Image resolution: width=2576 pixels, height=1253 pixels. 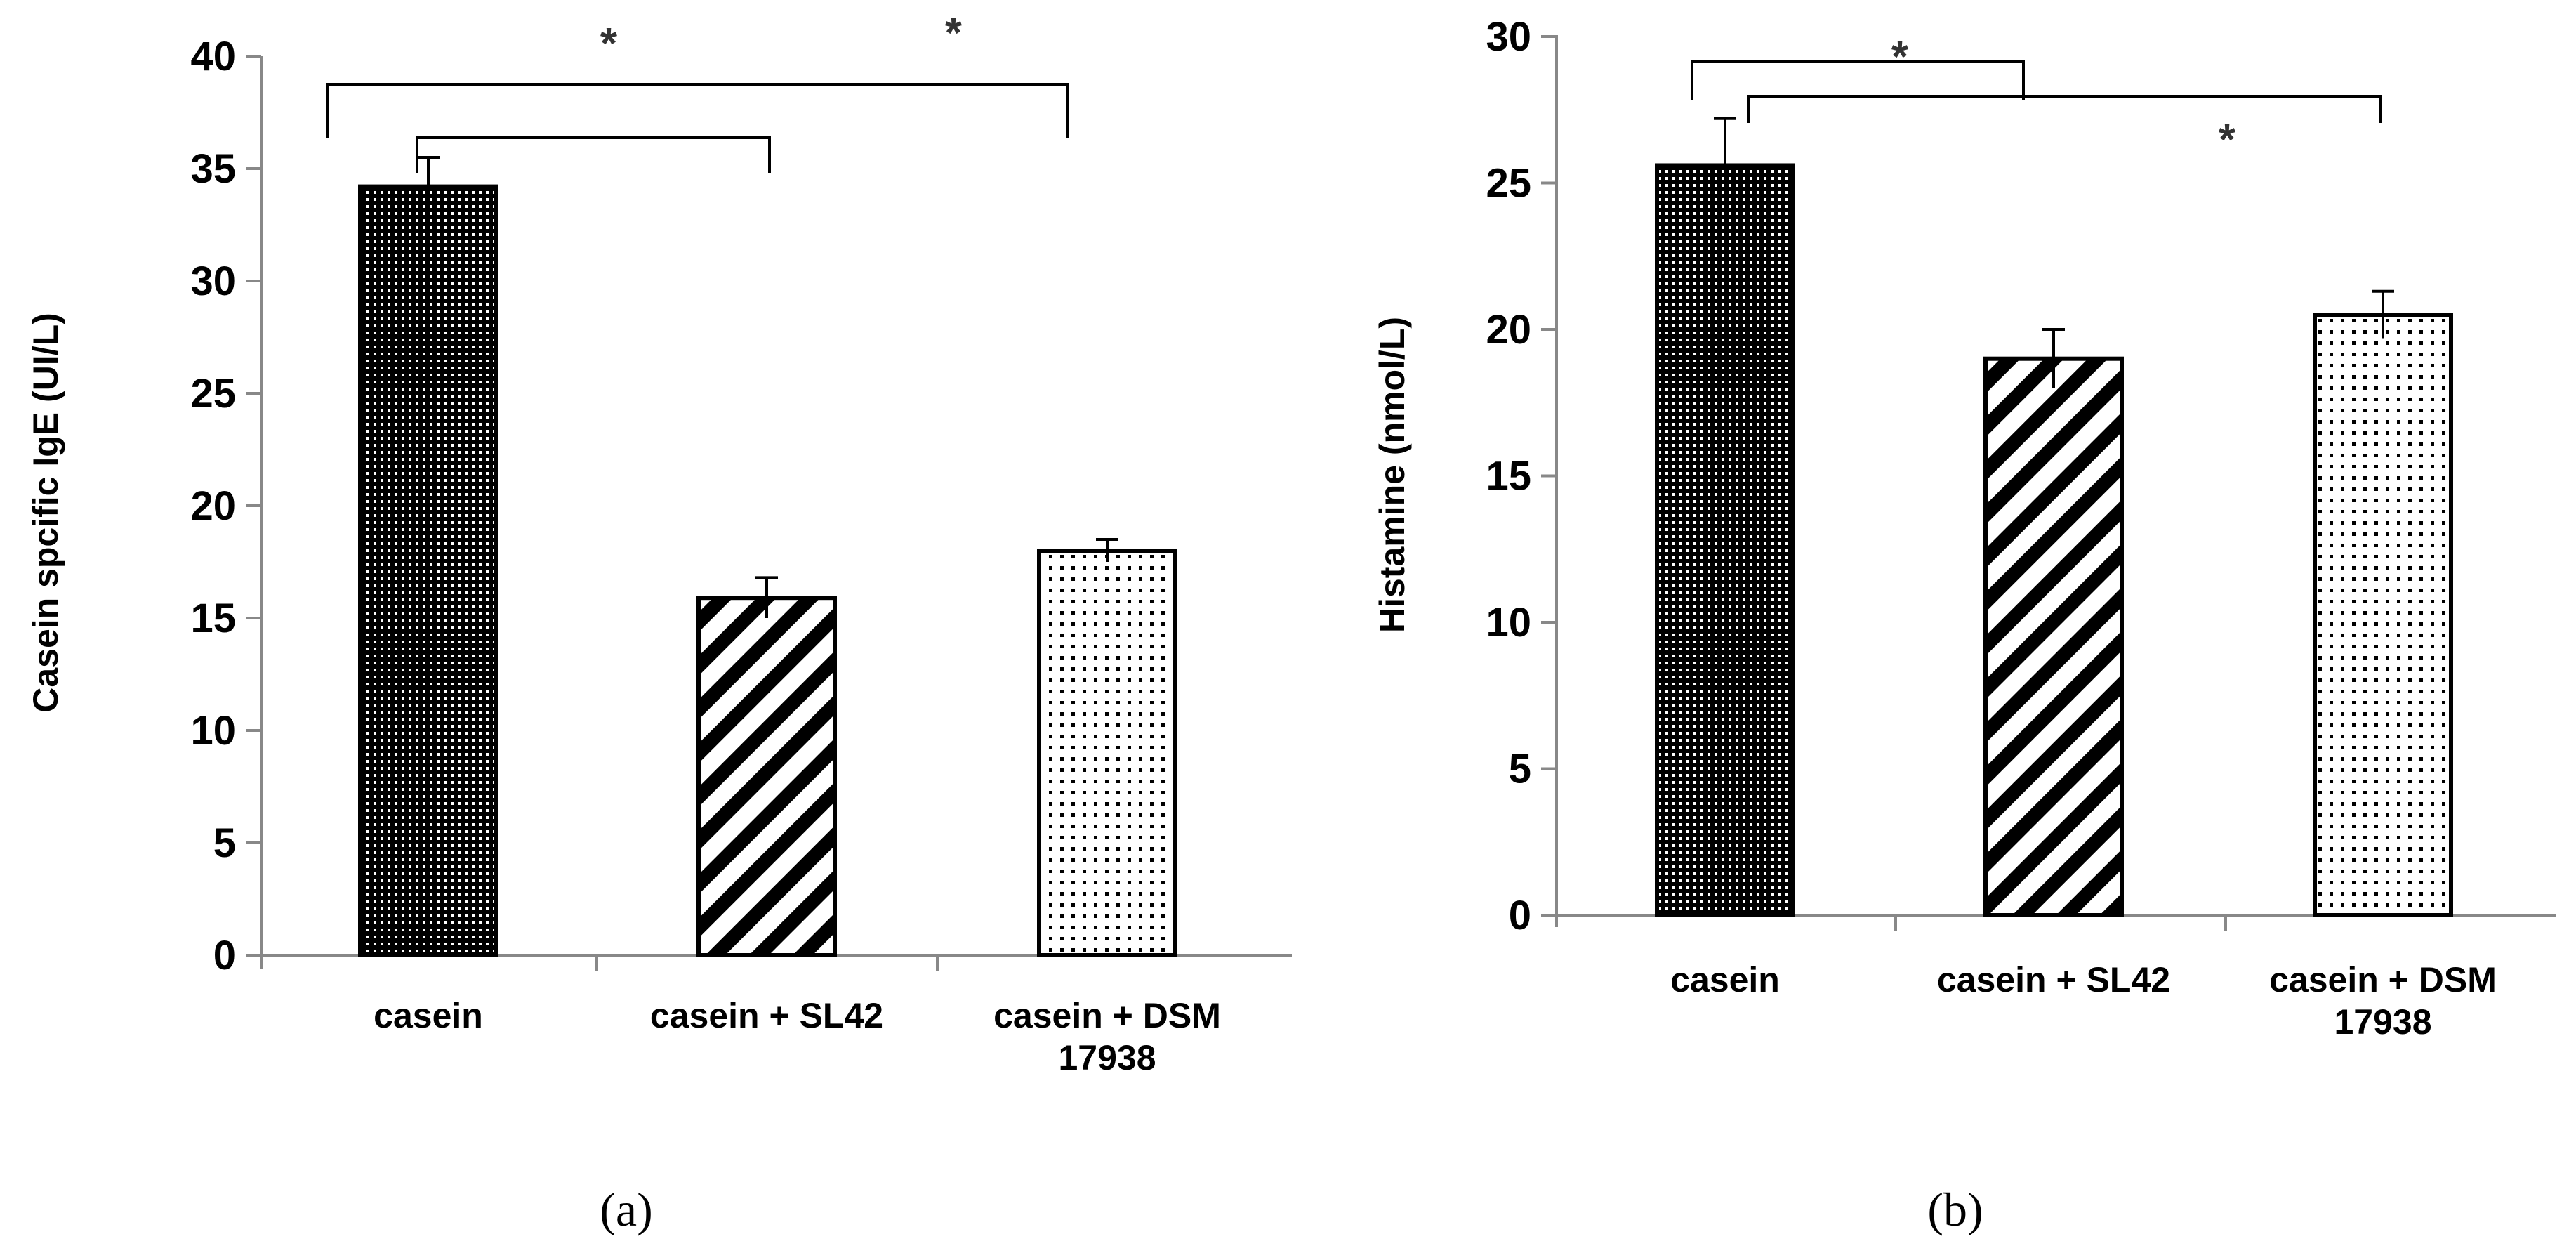 I want to click on y-axis-label-a: Casein spcific IgE (UI/L), so click(x=45, y=513).